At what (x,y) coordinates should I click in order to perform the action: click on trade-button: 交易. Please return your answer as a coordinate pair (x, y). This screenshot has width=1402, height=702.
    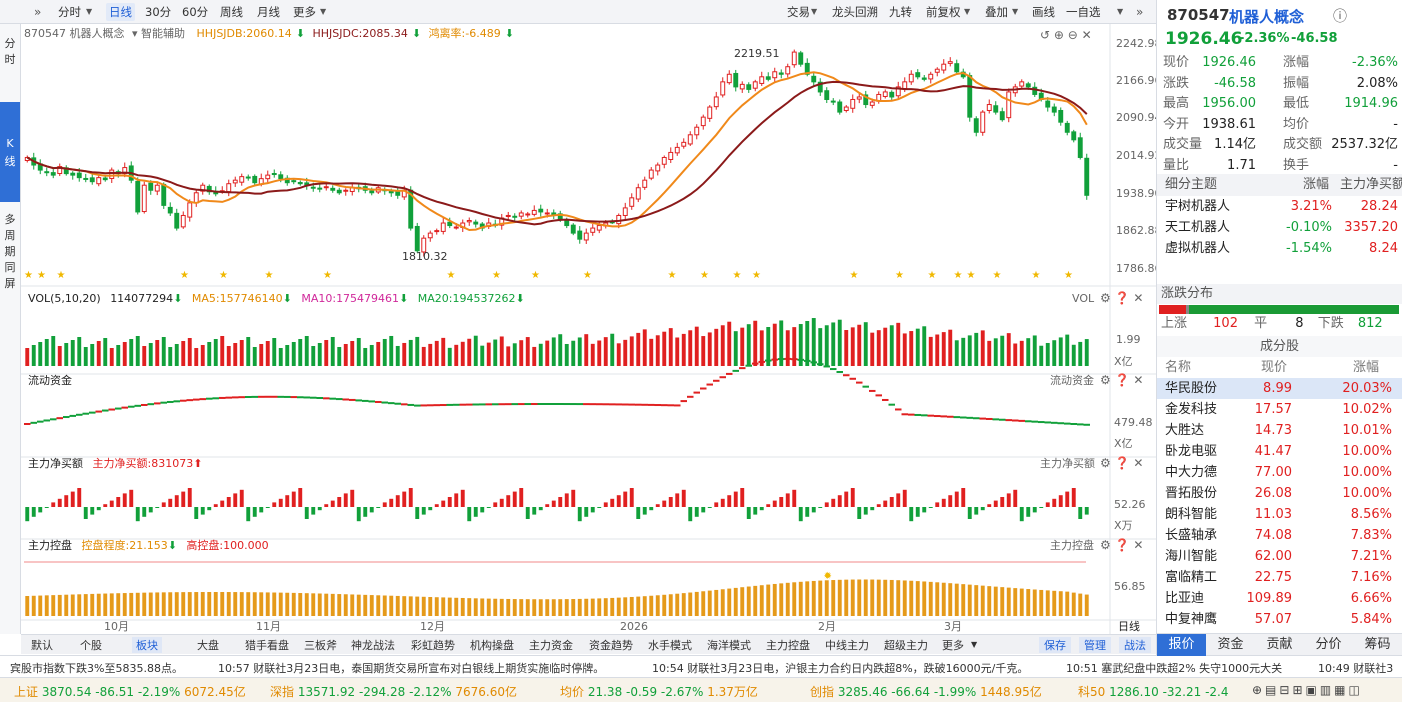
    Looking at the image, I should click on (798, 12).